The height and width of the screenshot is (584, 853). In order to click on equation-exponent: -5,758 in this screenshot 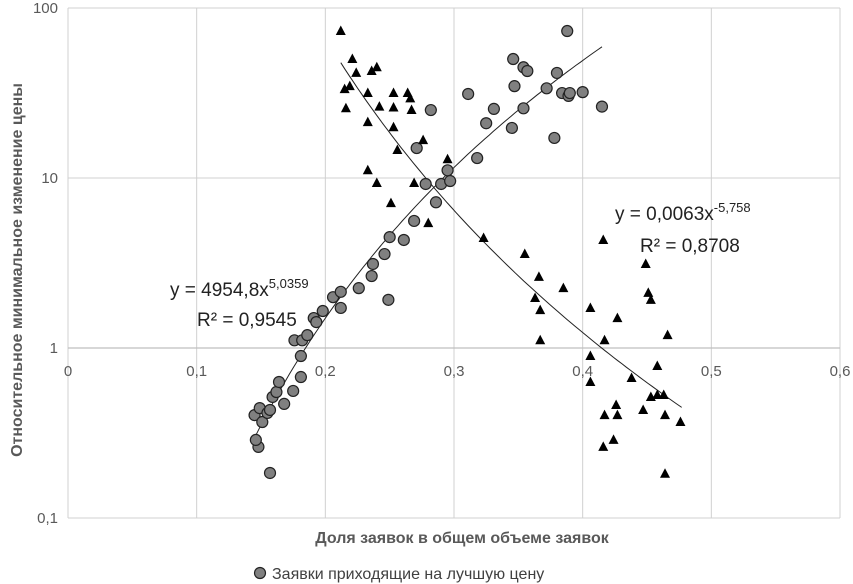, I will do `click(732, 207)`.